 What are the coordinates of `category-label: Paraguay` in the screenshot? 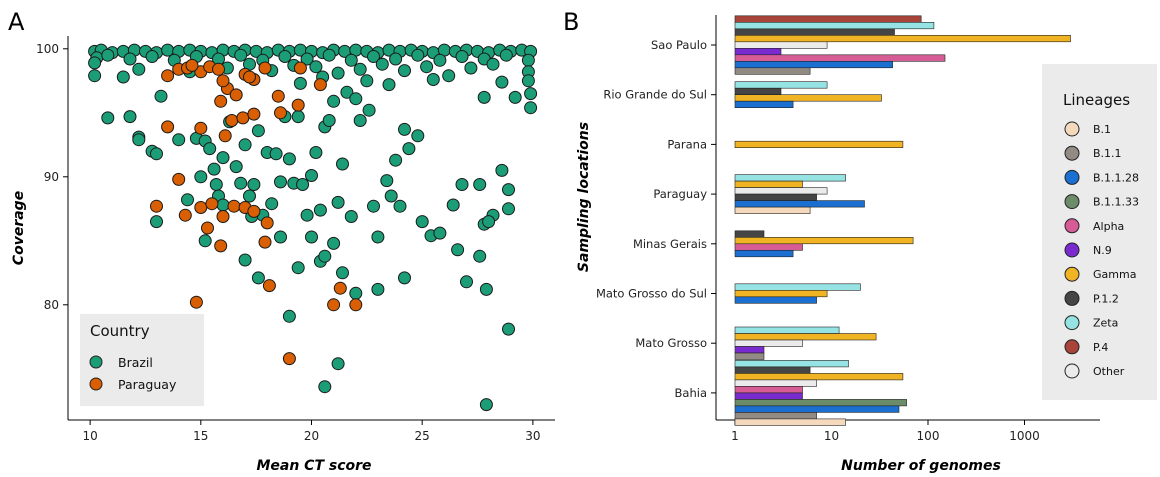 It's located at (680, 194).